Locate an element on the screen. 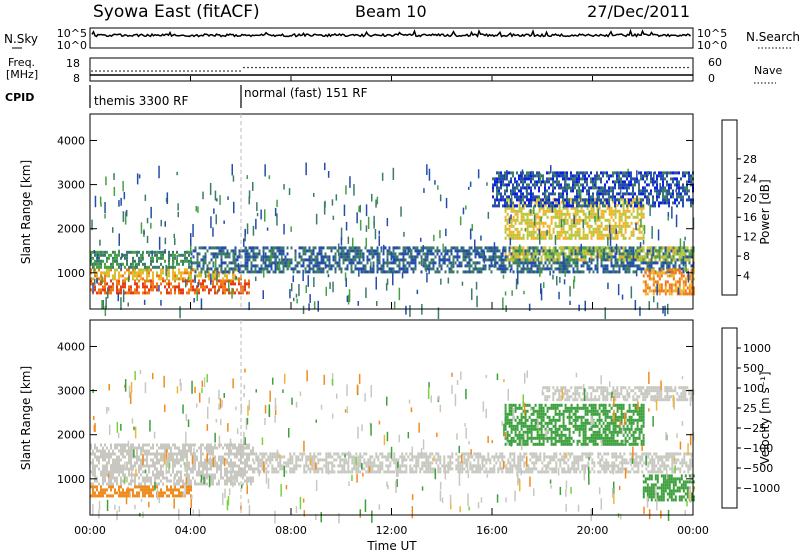 This screenshot has height=554, width=800. noise-trace is located at coordinates (391, 33).